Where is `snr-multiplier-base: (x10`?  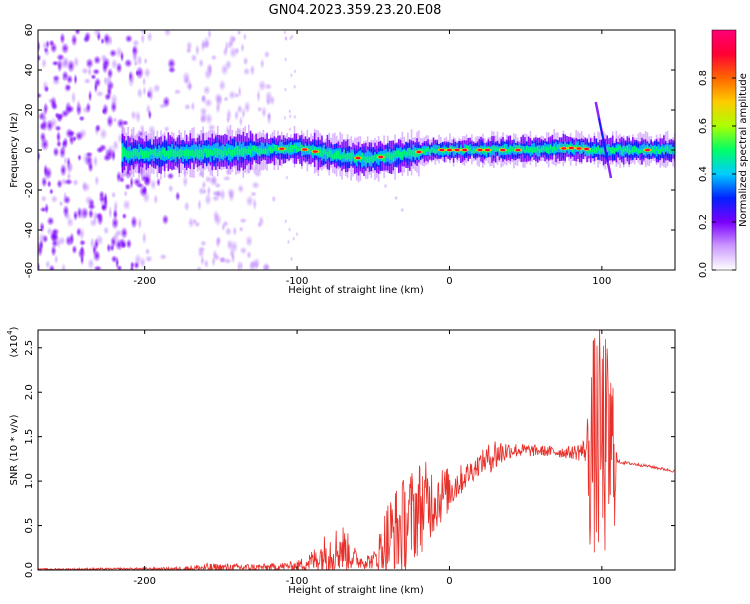
snr-multiplier-base: (x10 is located at coordinates (14, 346).